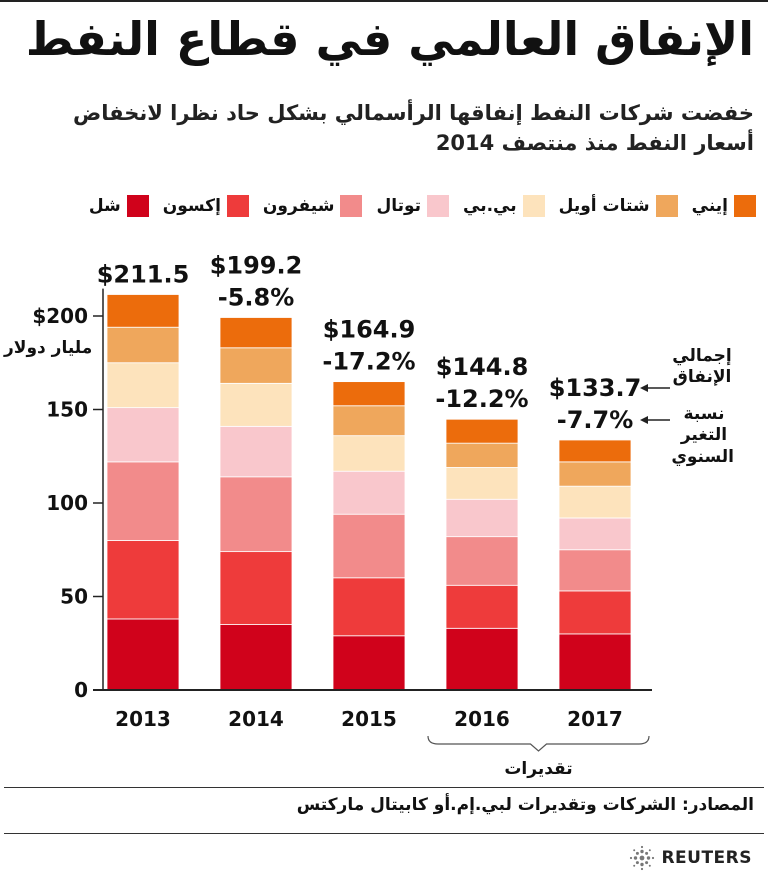  What do you see at coordinates (538, 769) in the screenshot?
I see `estimates-label: تقديرات` at bounding box center [538, 769].